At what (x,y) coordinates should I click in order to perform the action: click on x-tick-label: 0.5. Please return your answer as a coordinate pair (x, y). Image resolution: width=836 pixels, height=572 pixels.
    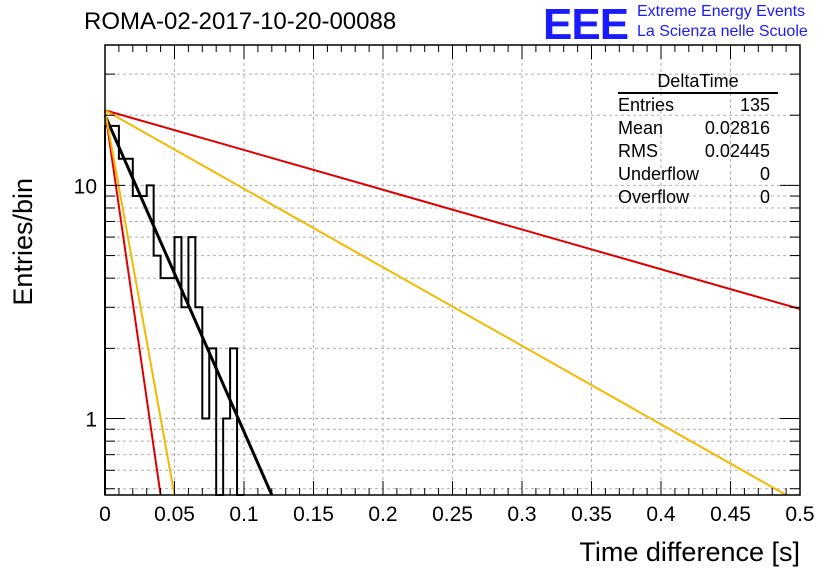
    Looking at the image, I should click on (799, 514).